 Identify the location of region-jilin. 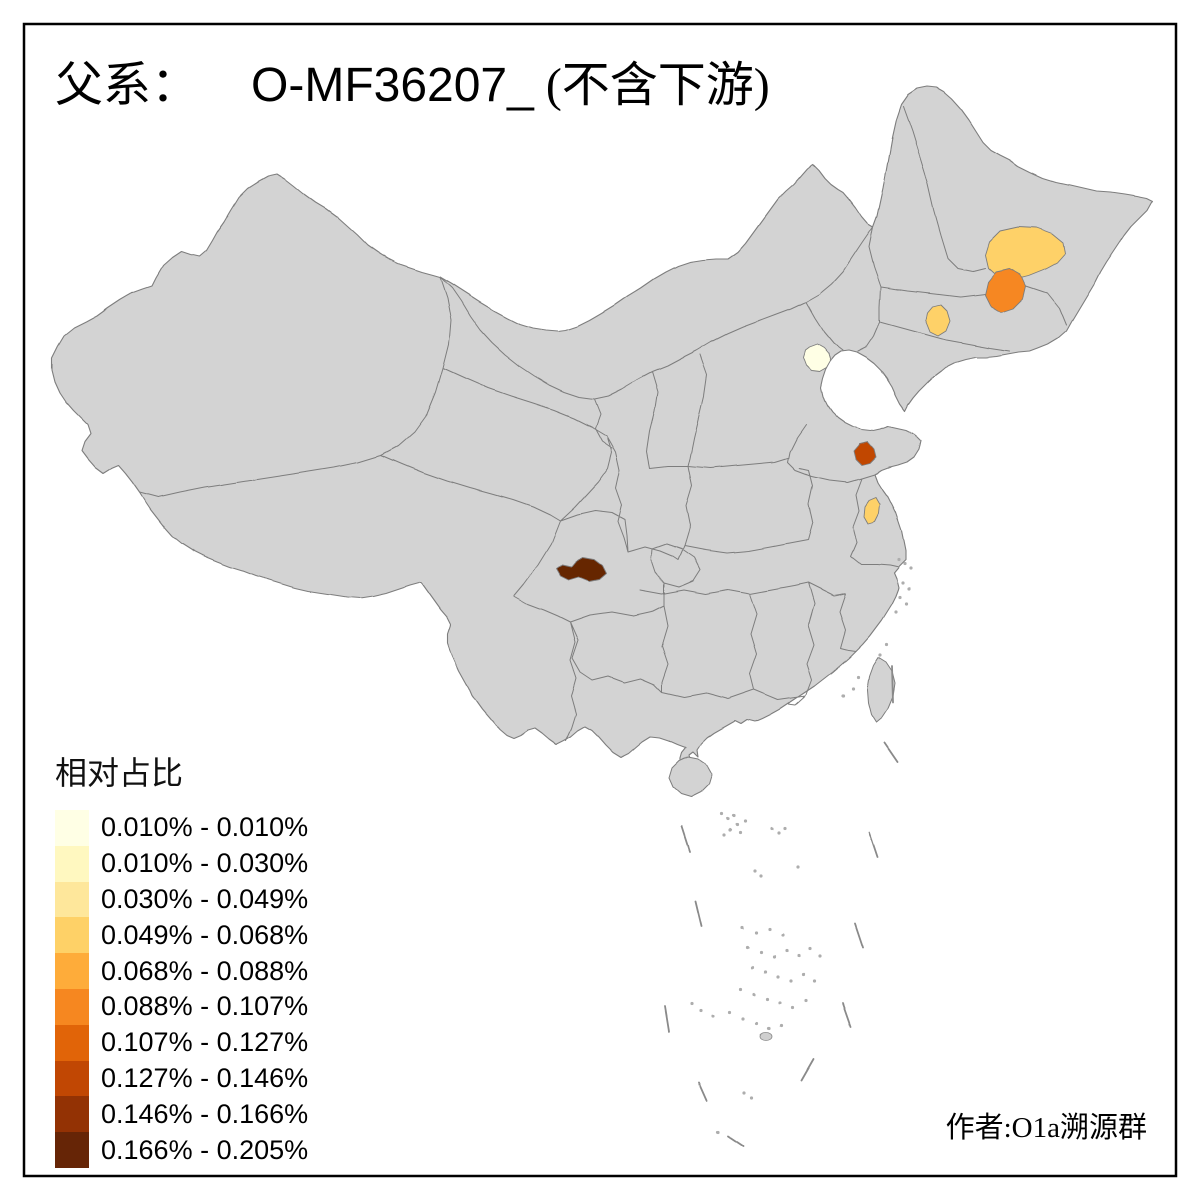
(1005, 291).